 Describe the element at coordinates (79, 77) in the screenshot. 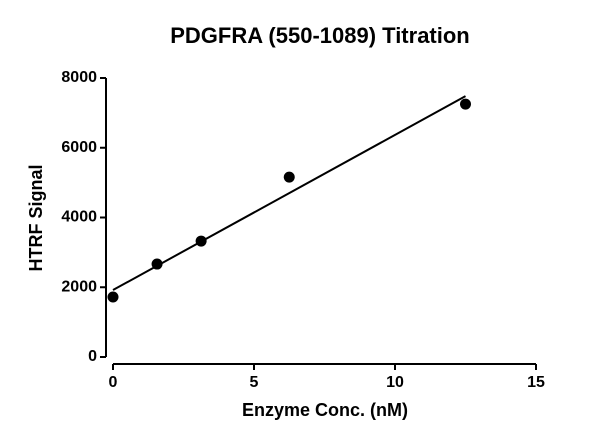

I see `y-tick-label: 8000` at that location.